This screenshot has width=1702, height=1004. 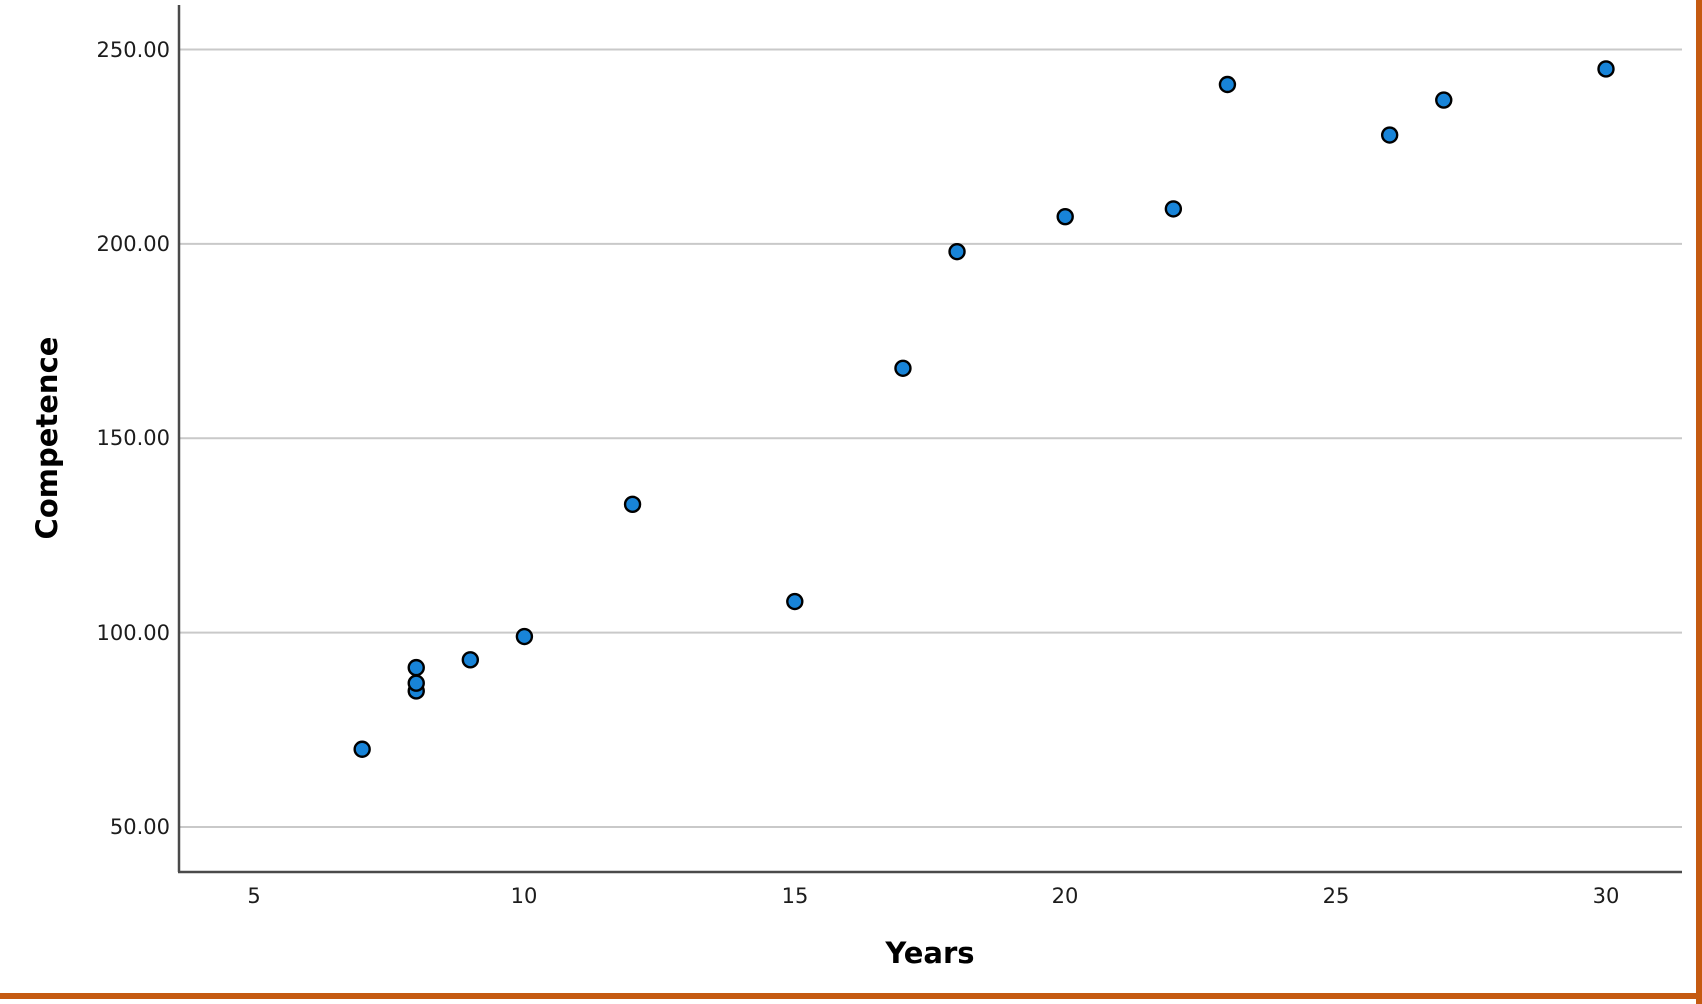 I want to click on y-tick-label: 250.00, so click(x=133, y=50).